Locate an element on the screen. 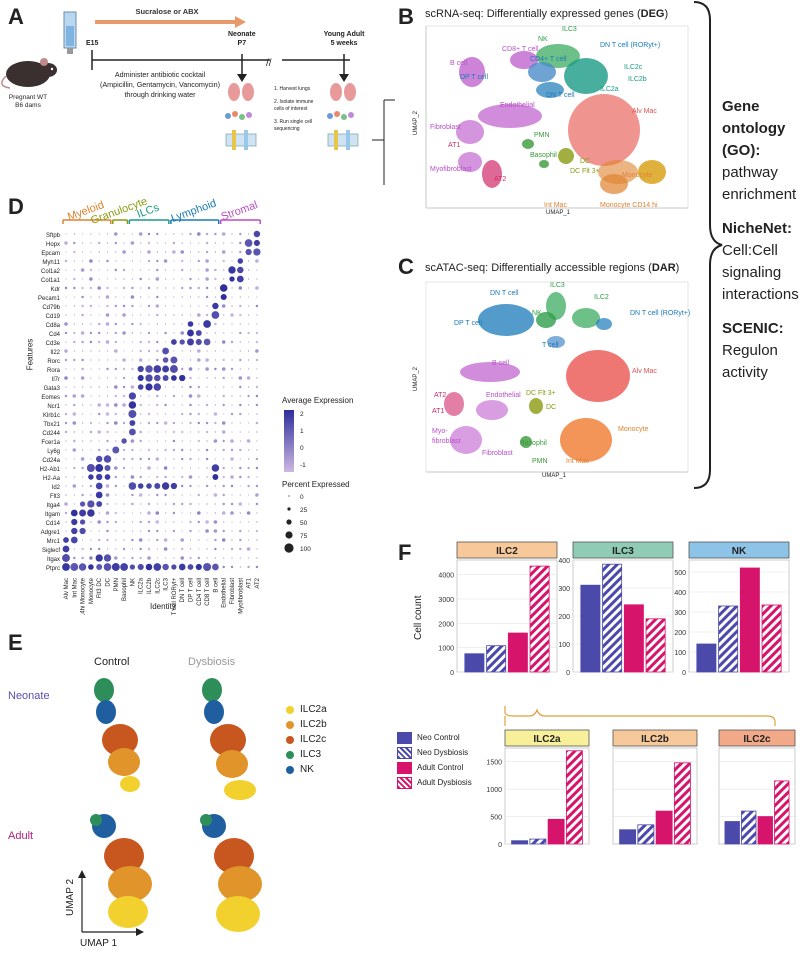  identity-label: DN T cell is located at coordinates (183, 590).